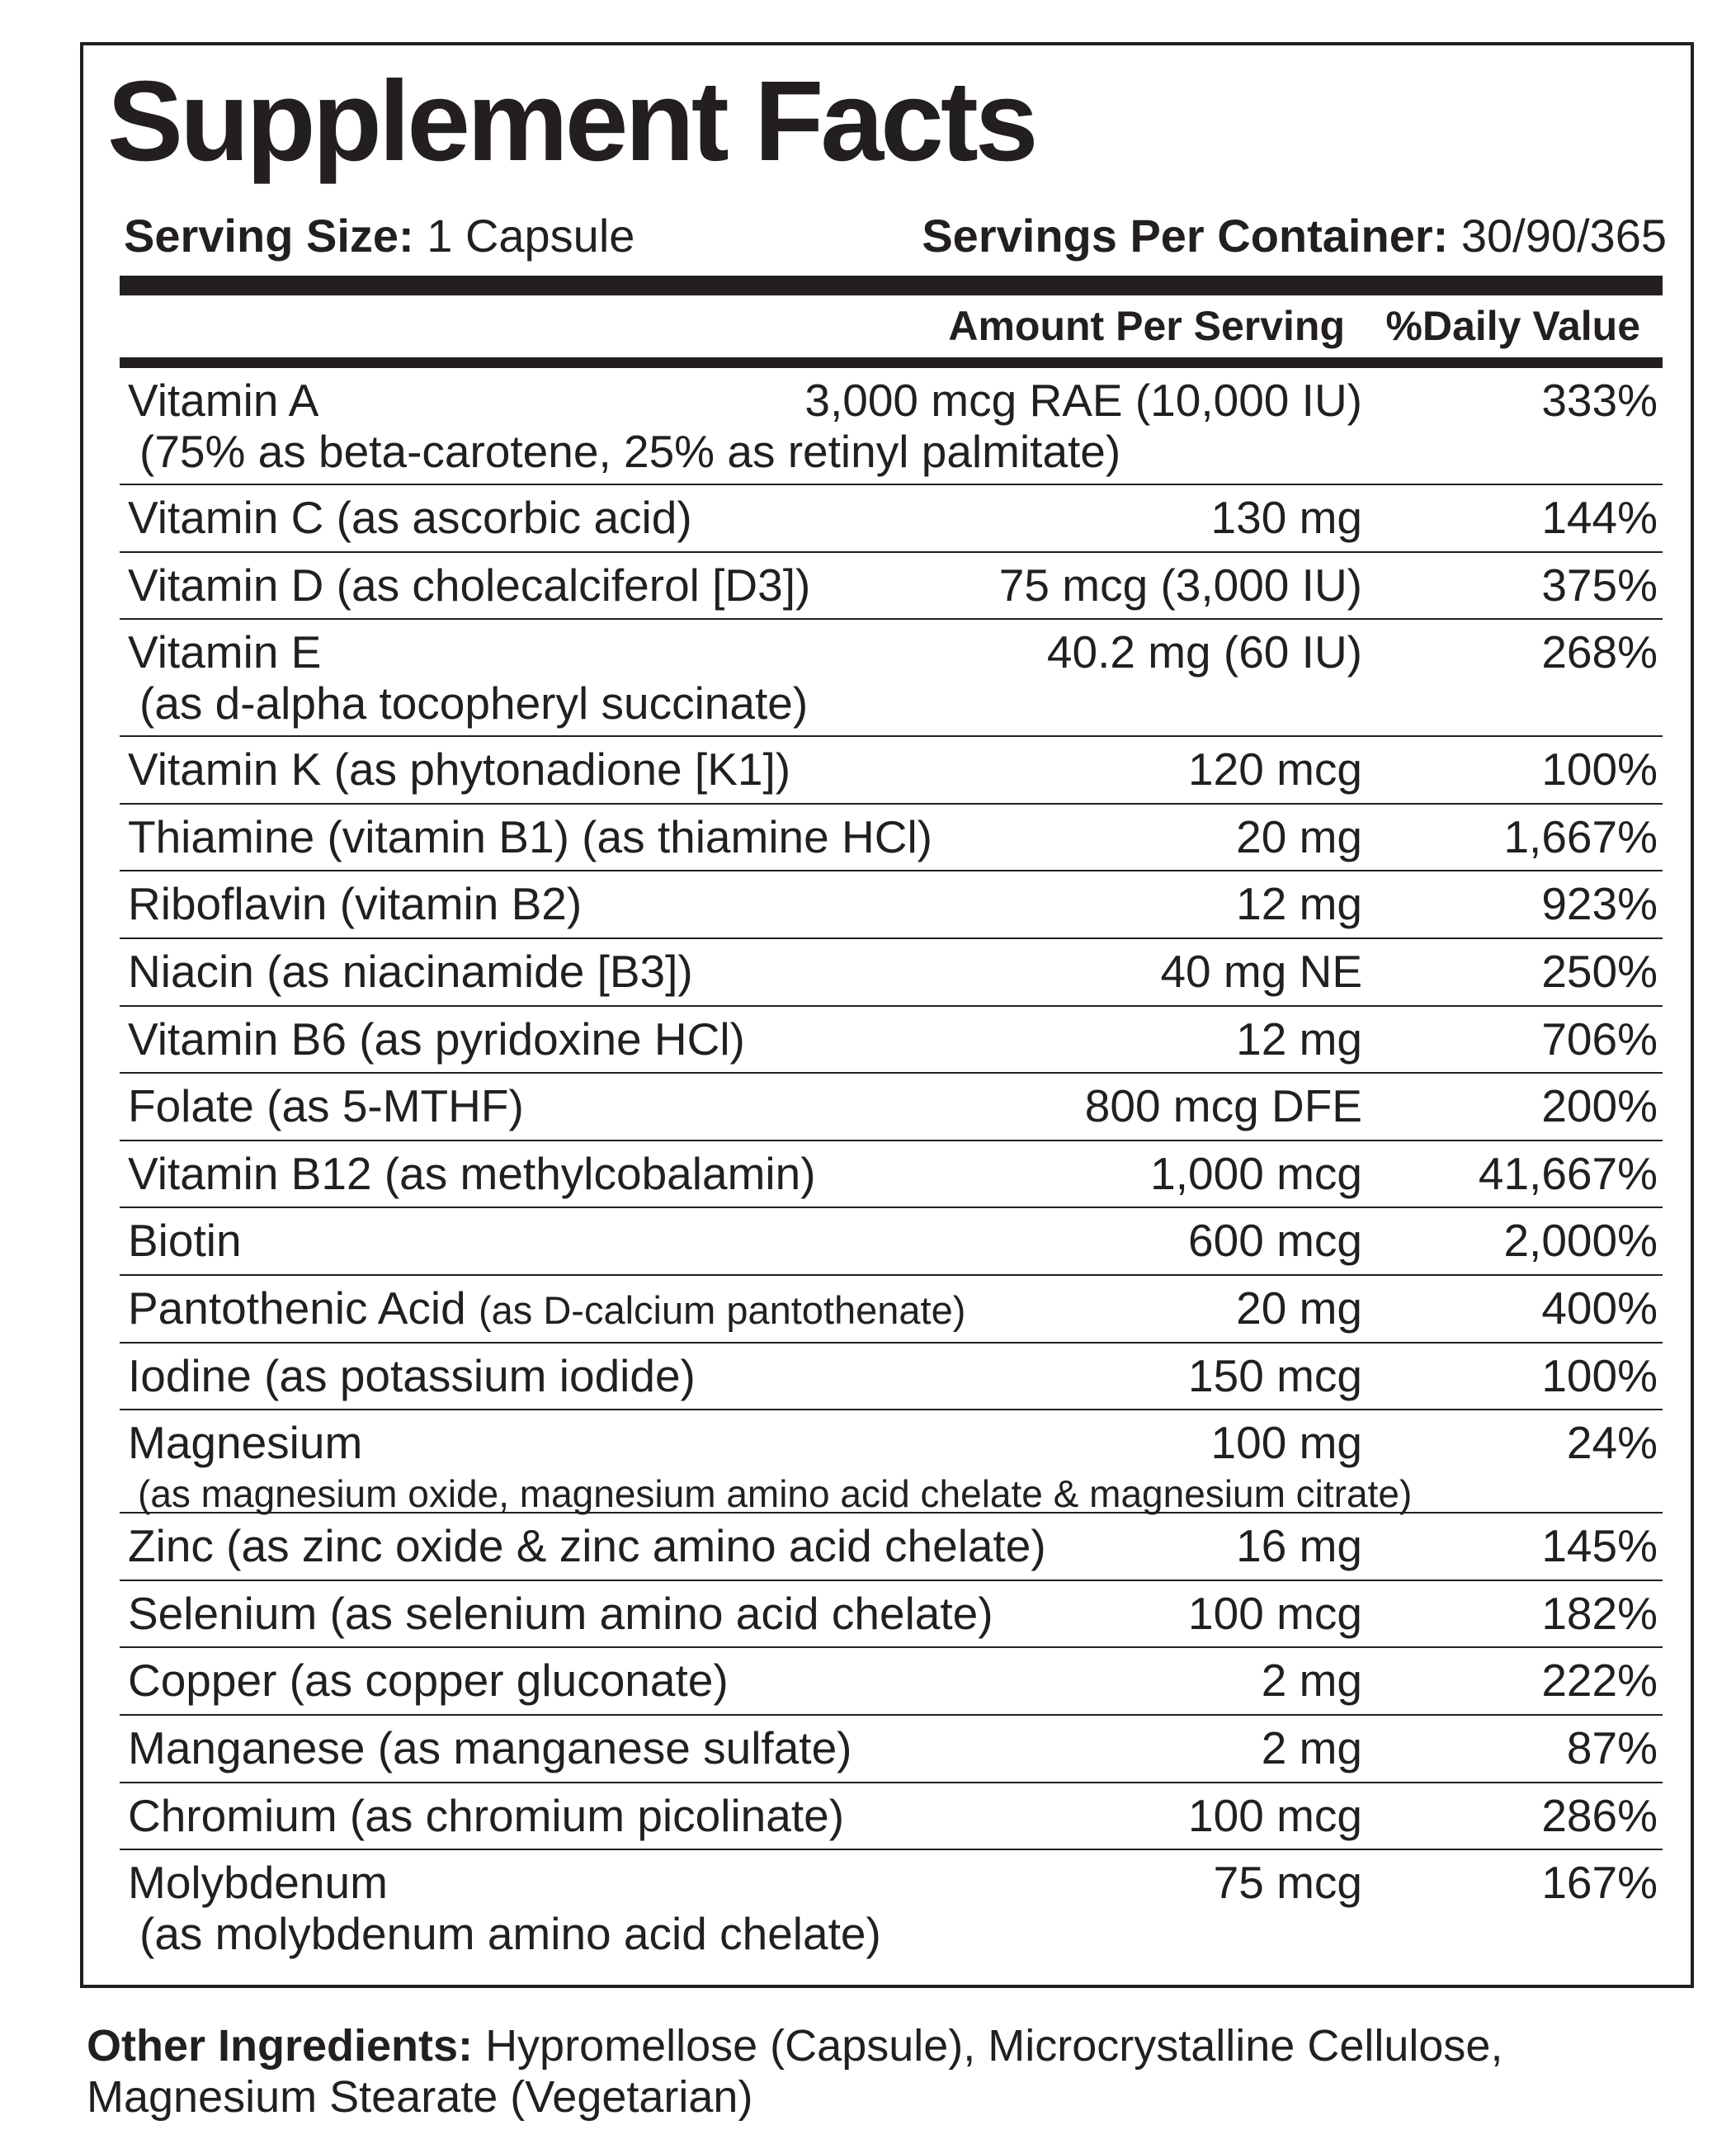  I want to click on table-row: Biotin 600 mcg 2,000%, so click(891, 1242).